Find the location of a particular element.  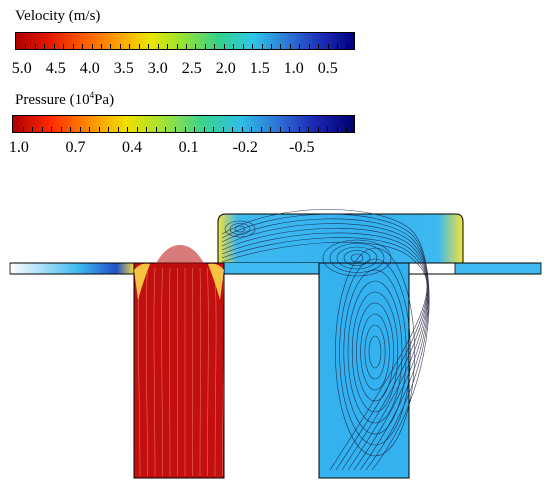

velocity-legend-title: Velocity (m/s) is located at coordinates (58, 16).